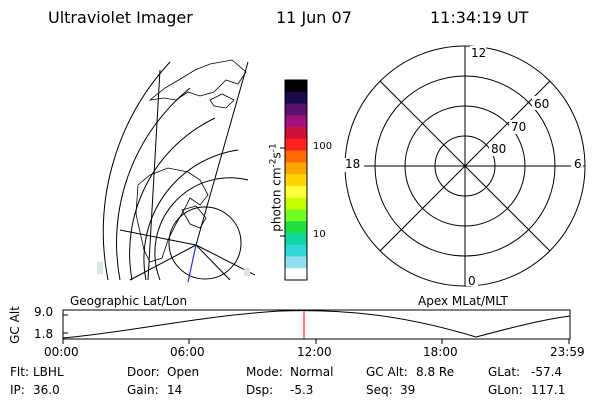 The width and height of the screenshot is (600, 400). I want to click on gc-alt-axis-label: GC Alt, so click(15, 325).